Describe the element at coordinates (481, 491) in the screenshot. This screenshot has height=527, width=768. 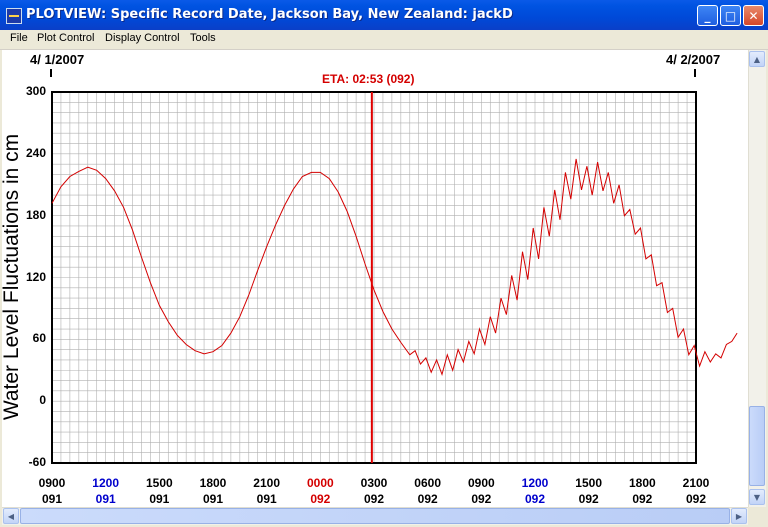
I see `x-tick-label: 0900 092` at that location.